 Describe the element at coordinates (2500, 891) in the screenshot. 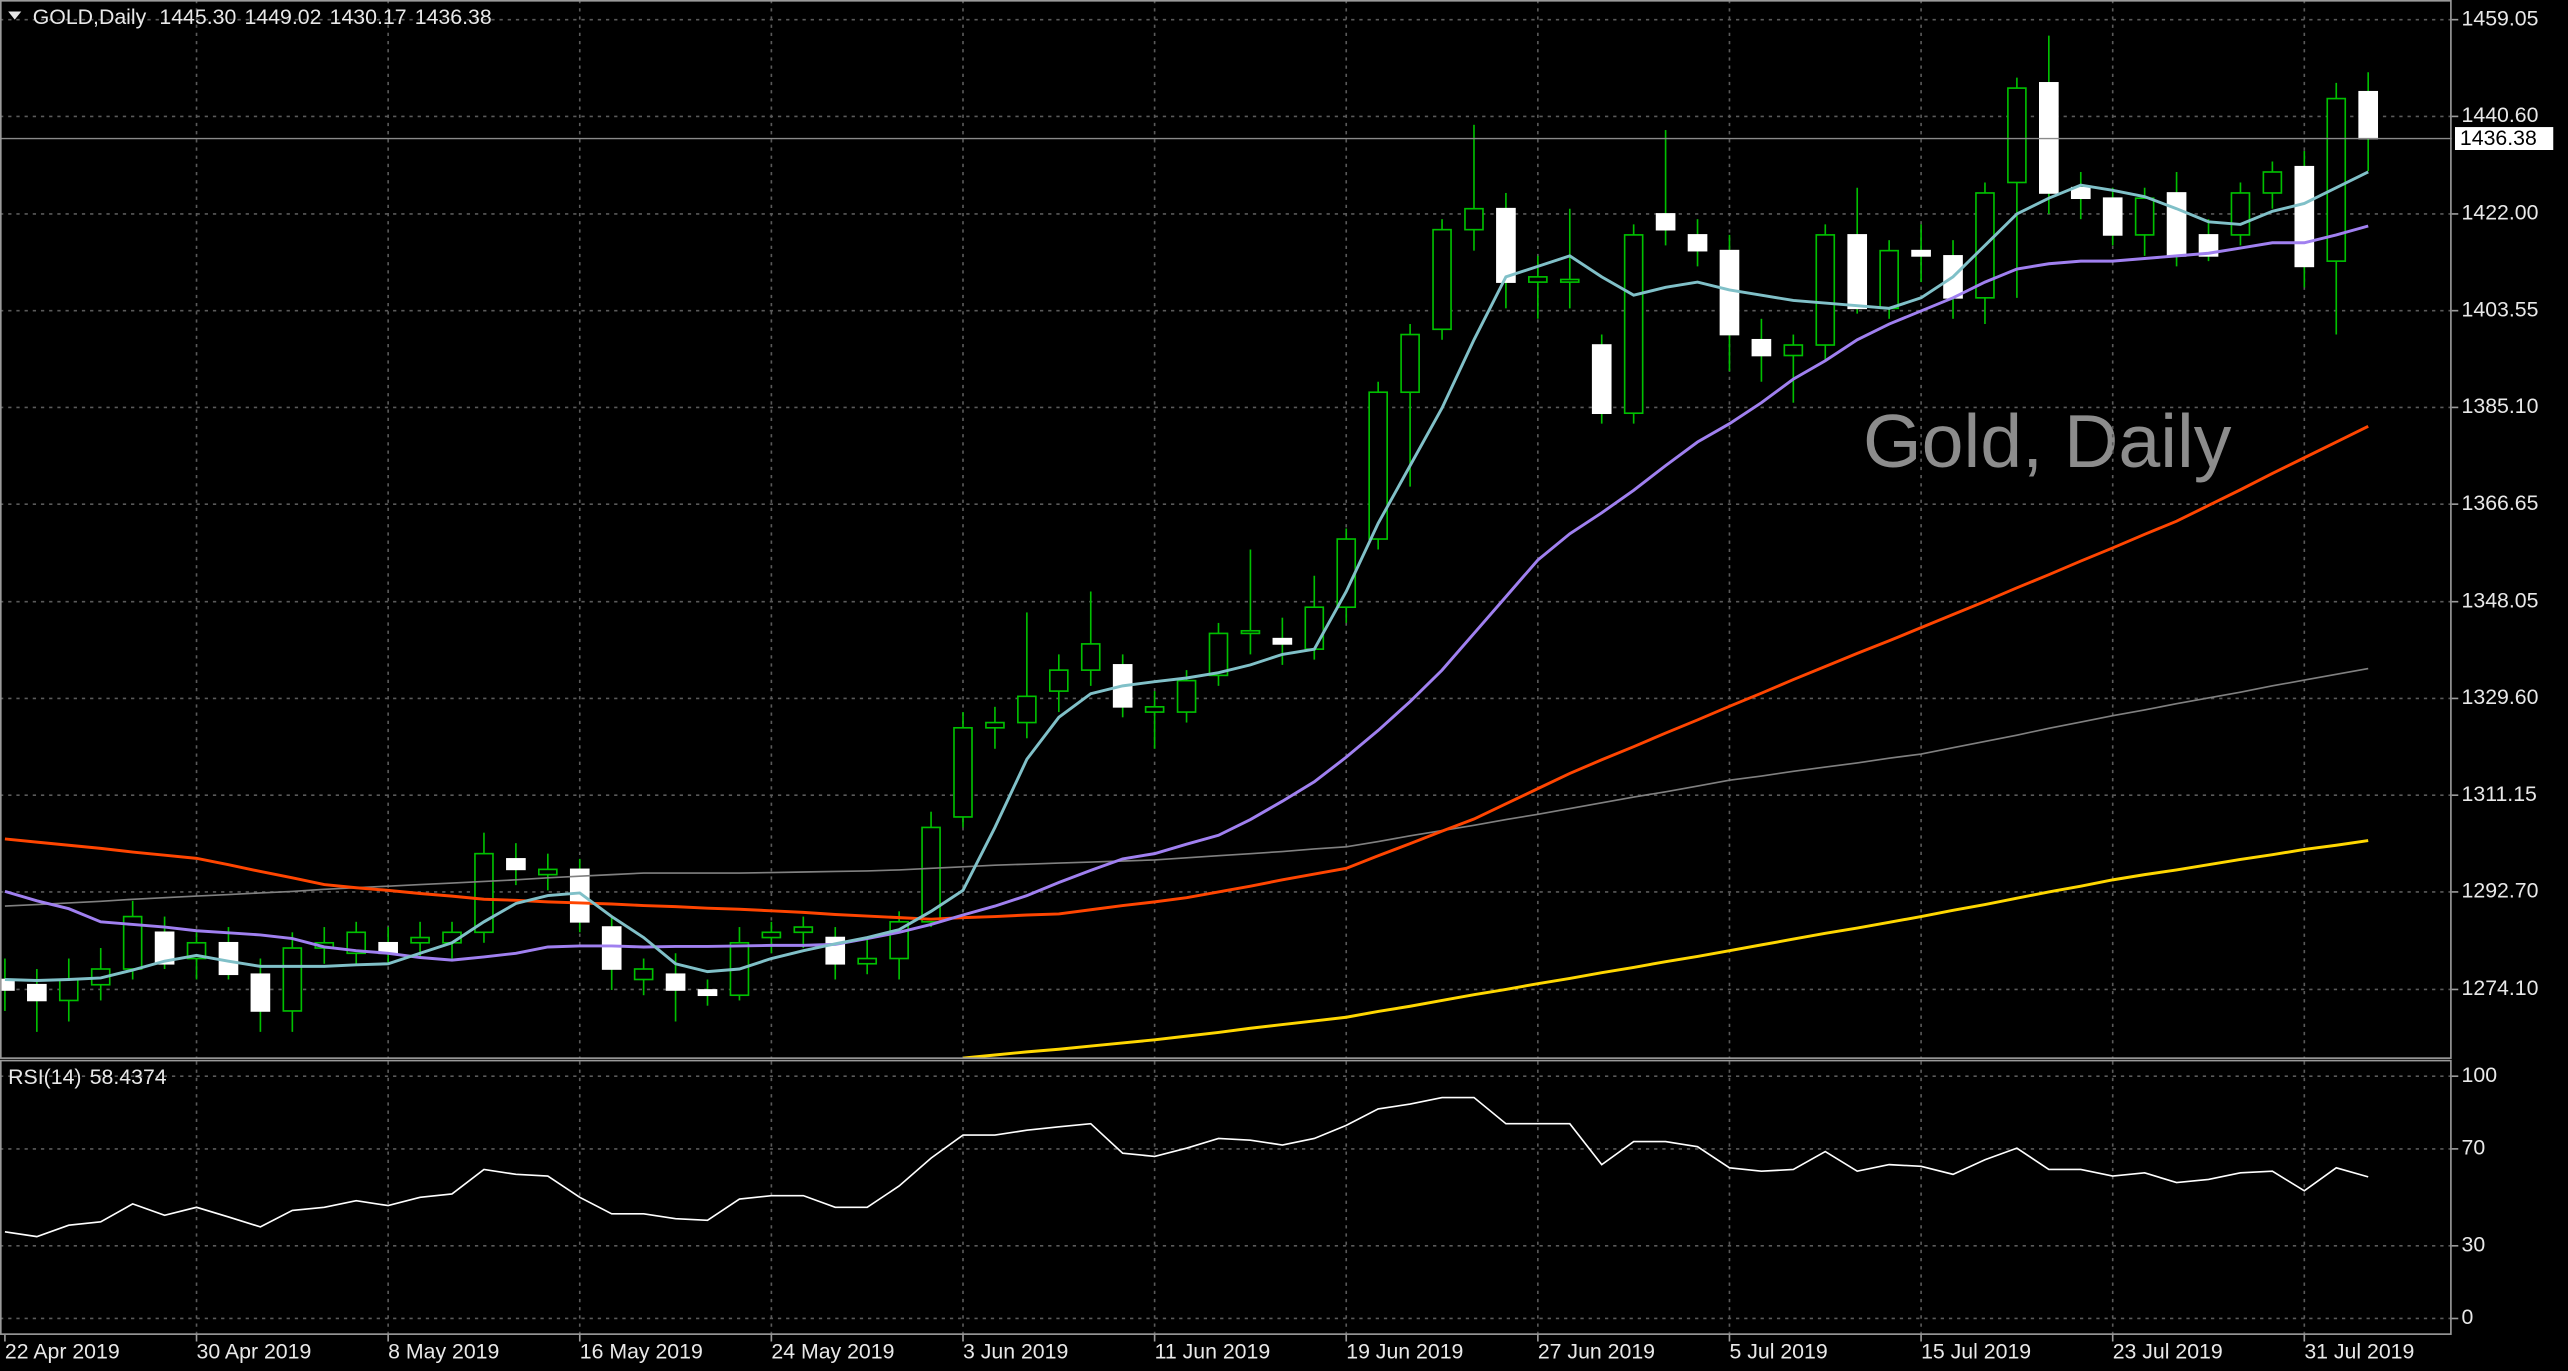

I see `y-tick-label: 1292.70` at that location.